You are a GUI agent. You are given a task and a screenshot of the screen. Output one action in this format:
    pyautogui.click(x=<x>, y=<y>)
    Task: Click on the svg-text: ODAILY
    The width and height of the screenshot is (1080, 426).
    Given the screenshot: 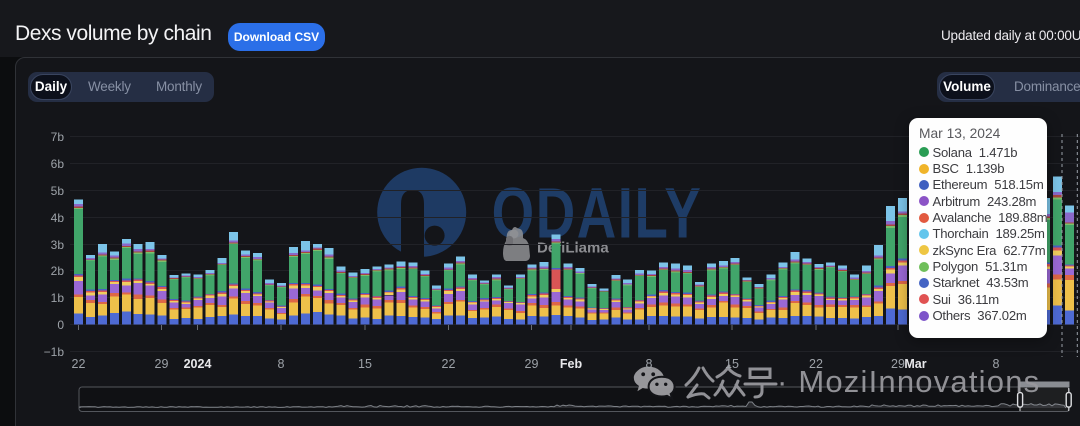 What is the action you would take?
    pyautogui.click(x=597, y=214)
    